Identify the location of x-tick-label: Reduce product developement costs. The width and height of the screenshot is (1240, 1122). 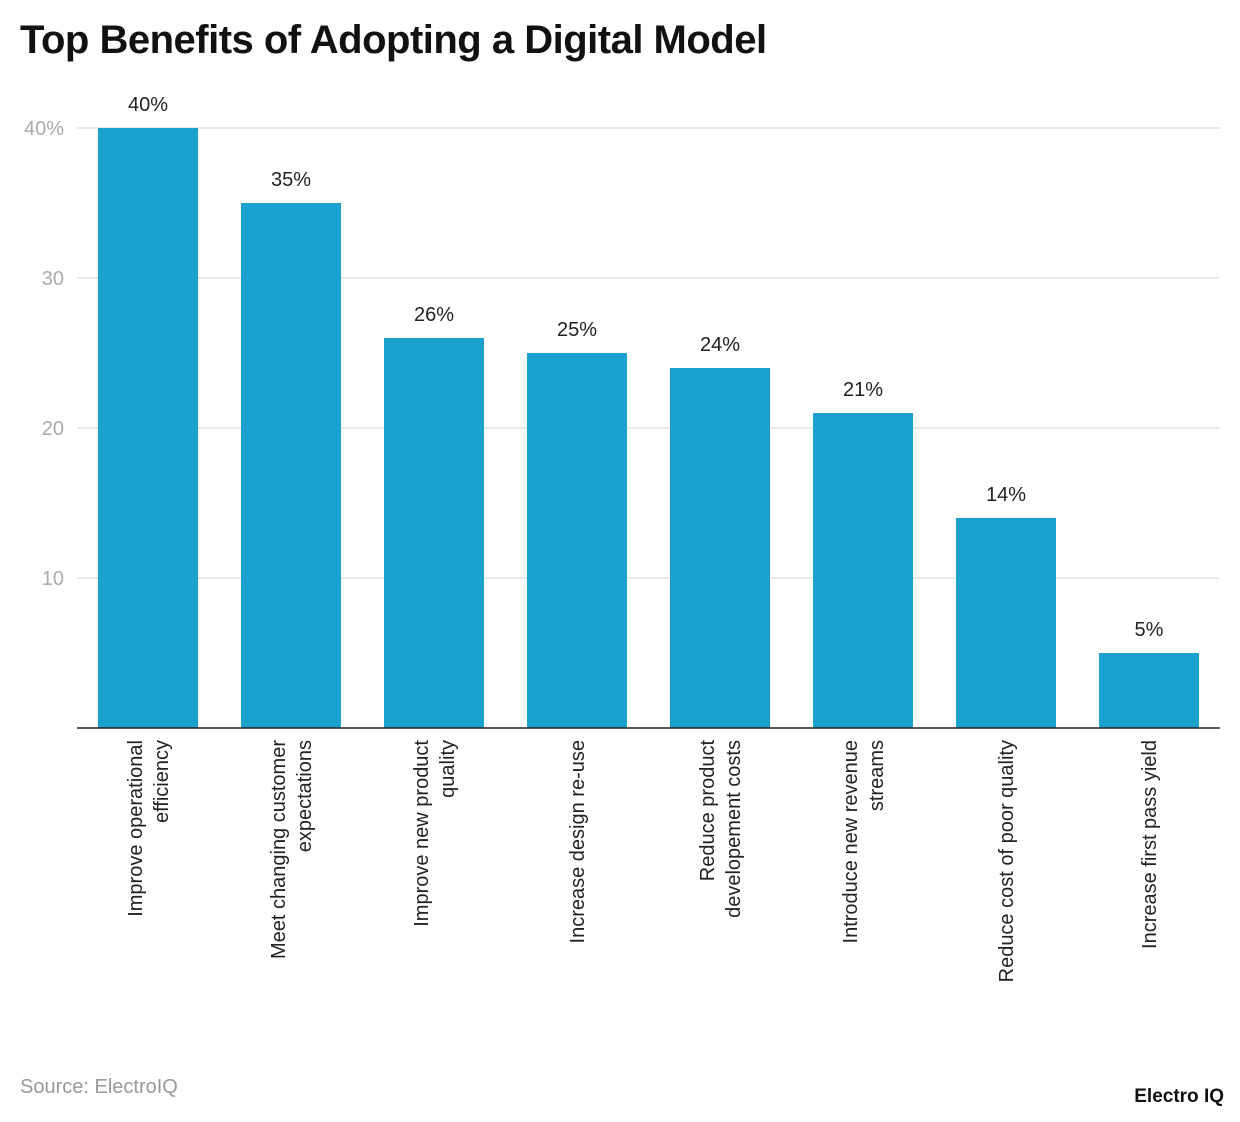
(721, 829).